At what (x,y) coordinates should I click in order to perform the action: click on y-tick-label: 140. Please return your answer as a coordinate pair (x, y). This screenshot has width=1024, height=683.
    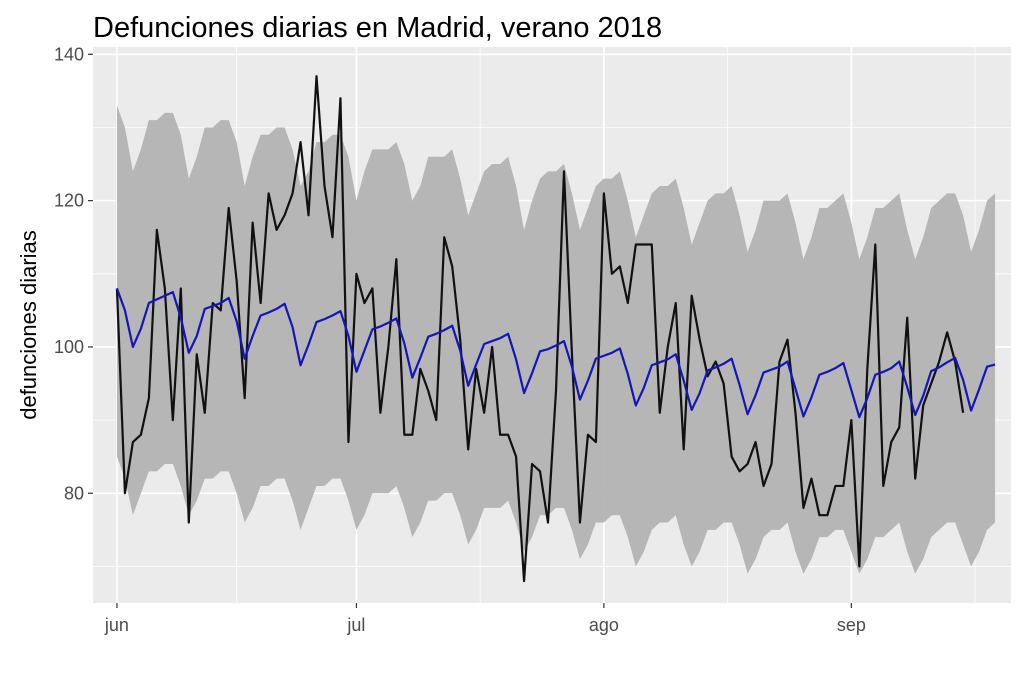
    Looking at the image, I should click on (69, 54).